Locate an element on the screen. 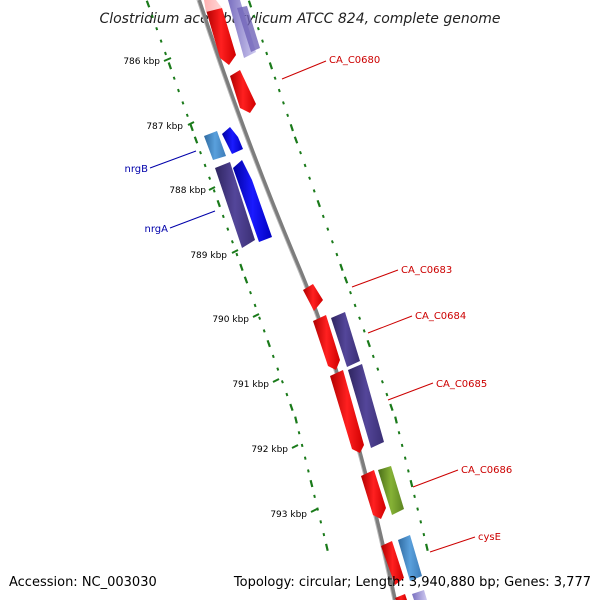 The image size is (600, 600). gene-cyse-red is located at coordinates (392, 563).